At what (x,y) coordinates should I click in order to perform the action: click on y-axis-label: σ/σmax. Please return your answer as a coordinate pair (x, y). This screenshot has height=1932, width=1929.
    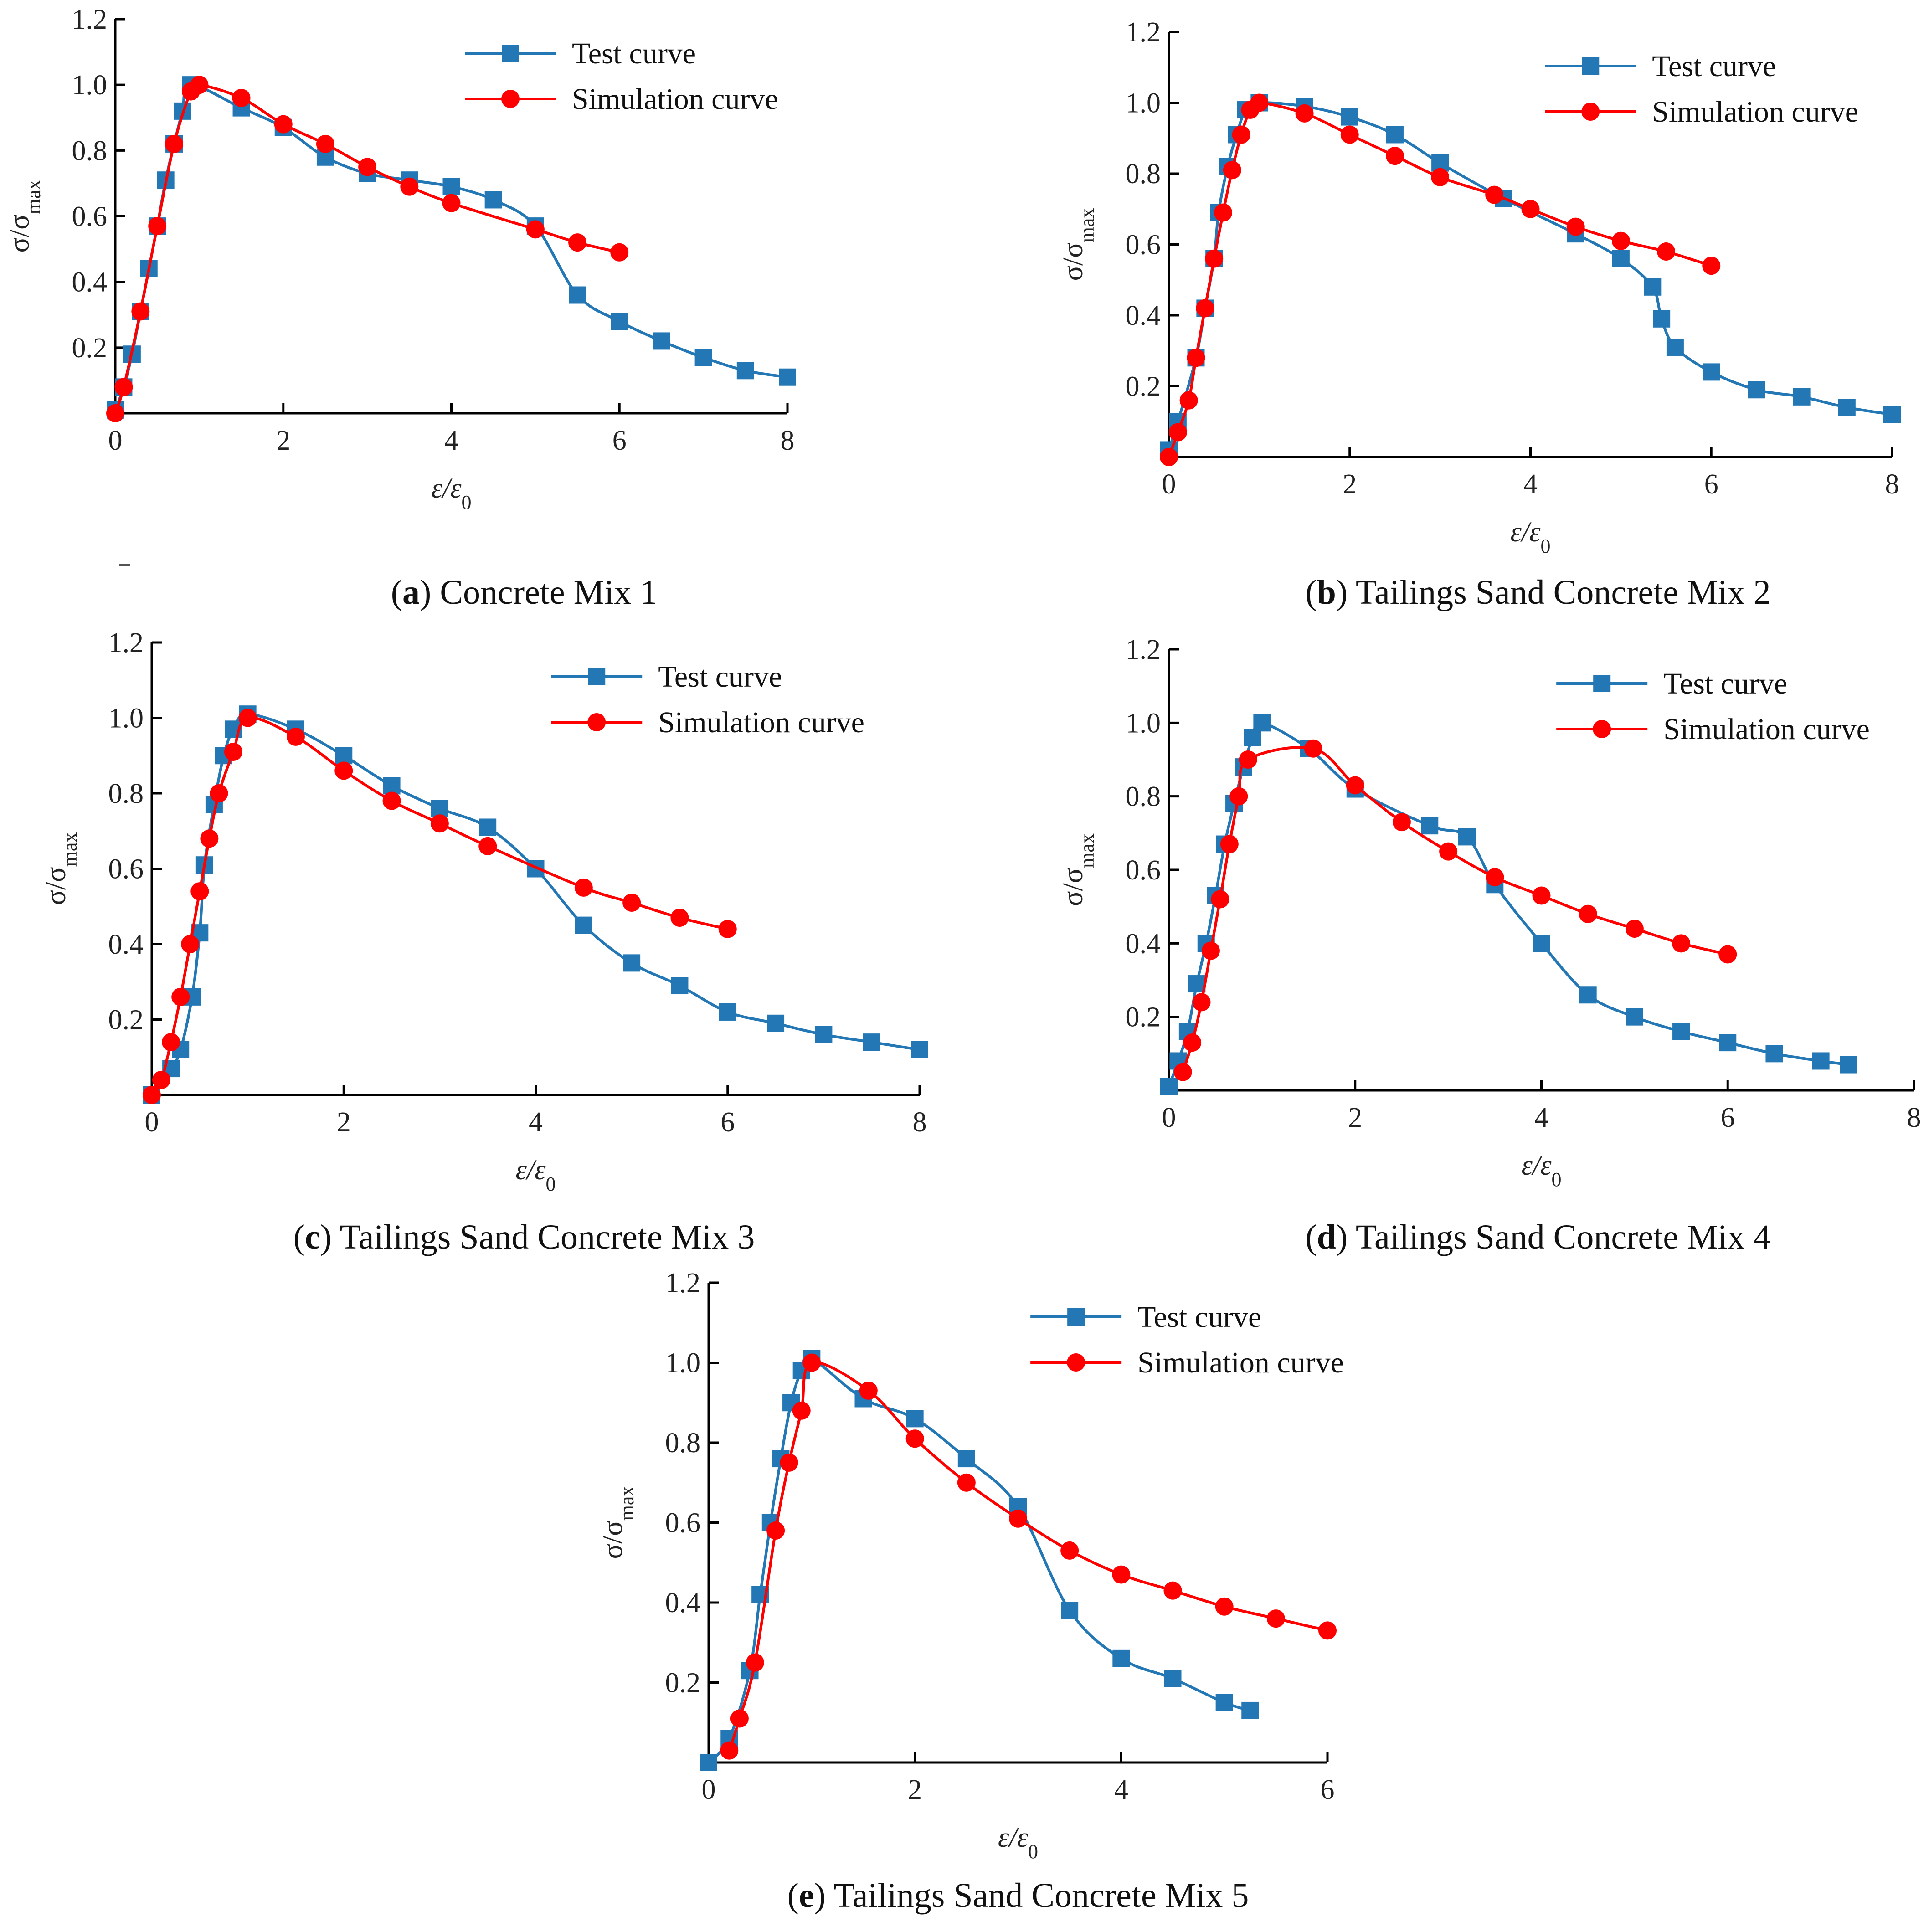
    Looking at the image, I should click on (617, 1522).